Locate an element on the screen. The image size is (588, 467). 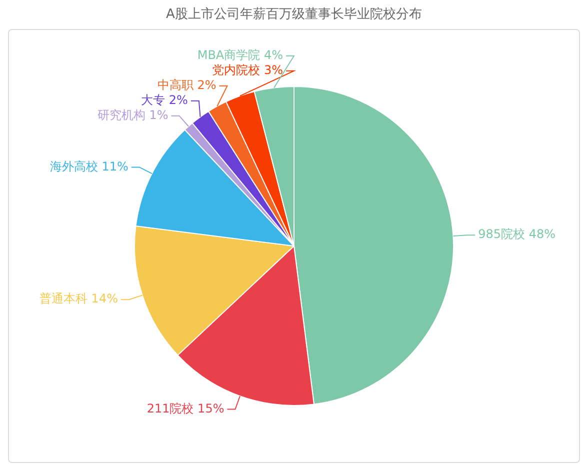
slice-label: 党内院校 3% is located at coordinates (247, 69).